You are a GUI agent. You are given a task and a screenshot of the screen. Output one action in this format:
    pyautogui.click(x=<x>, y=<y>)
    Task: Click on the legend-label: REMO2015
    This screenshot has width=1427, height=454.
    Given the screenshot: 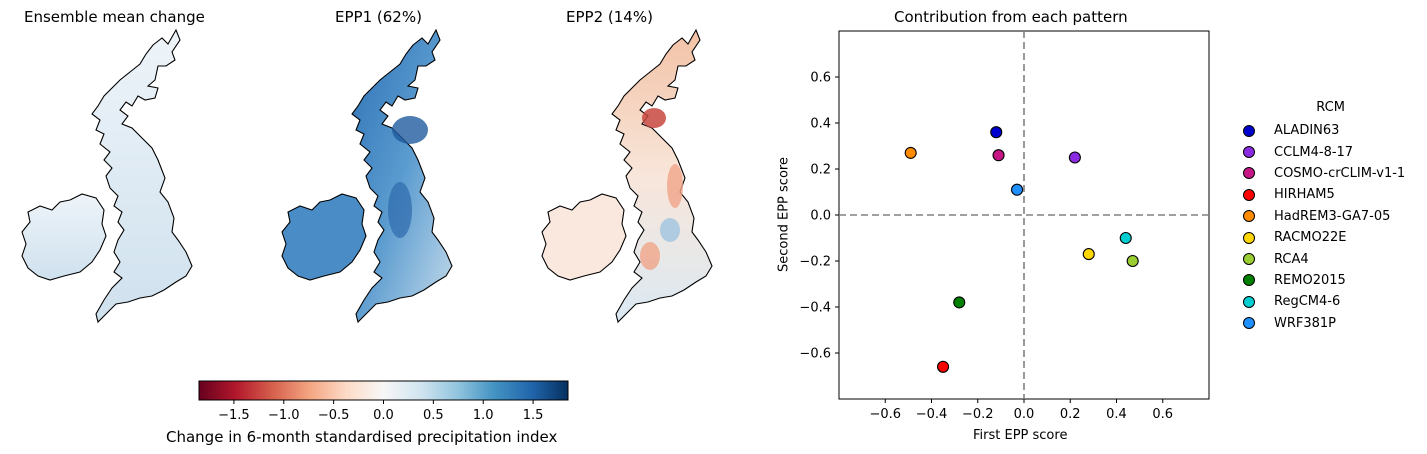 What is the action you would take?
    pyautogui.click(x=1310, y=280)
    